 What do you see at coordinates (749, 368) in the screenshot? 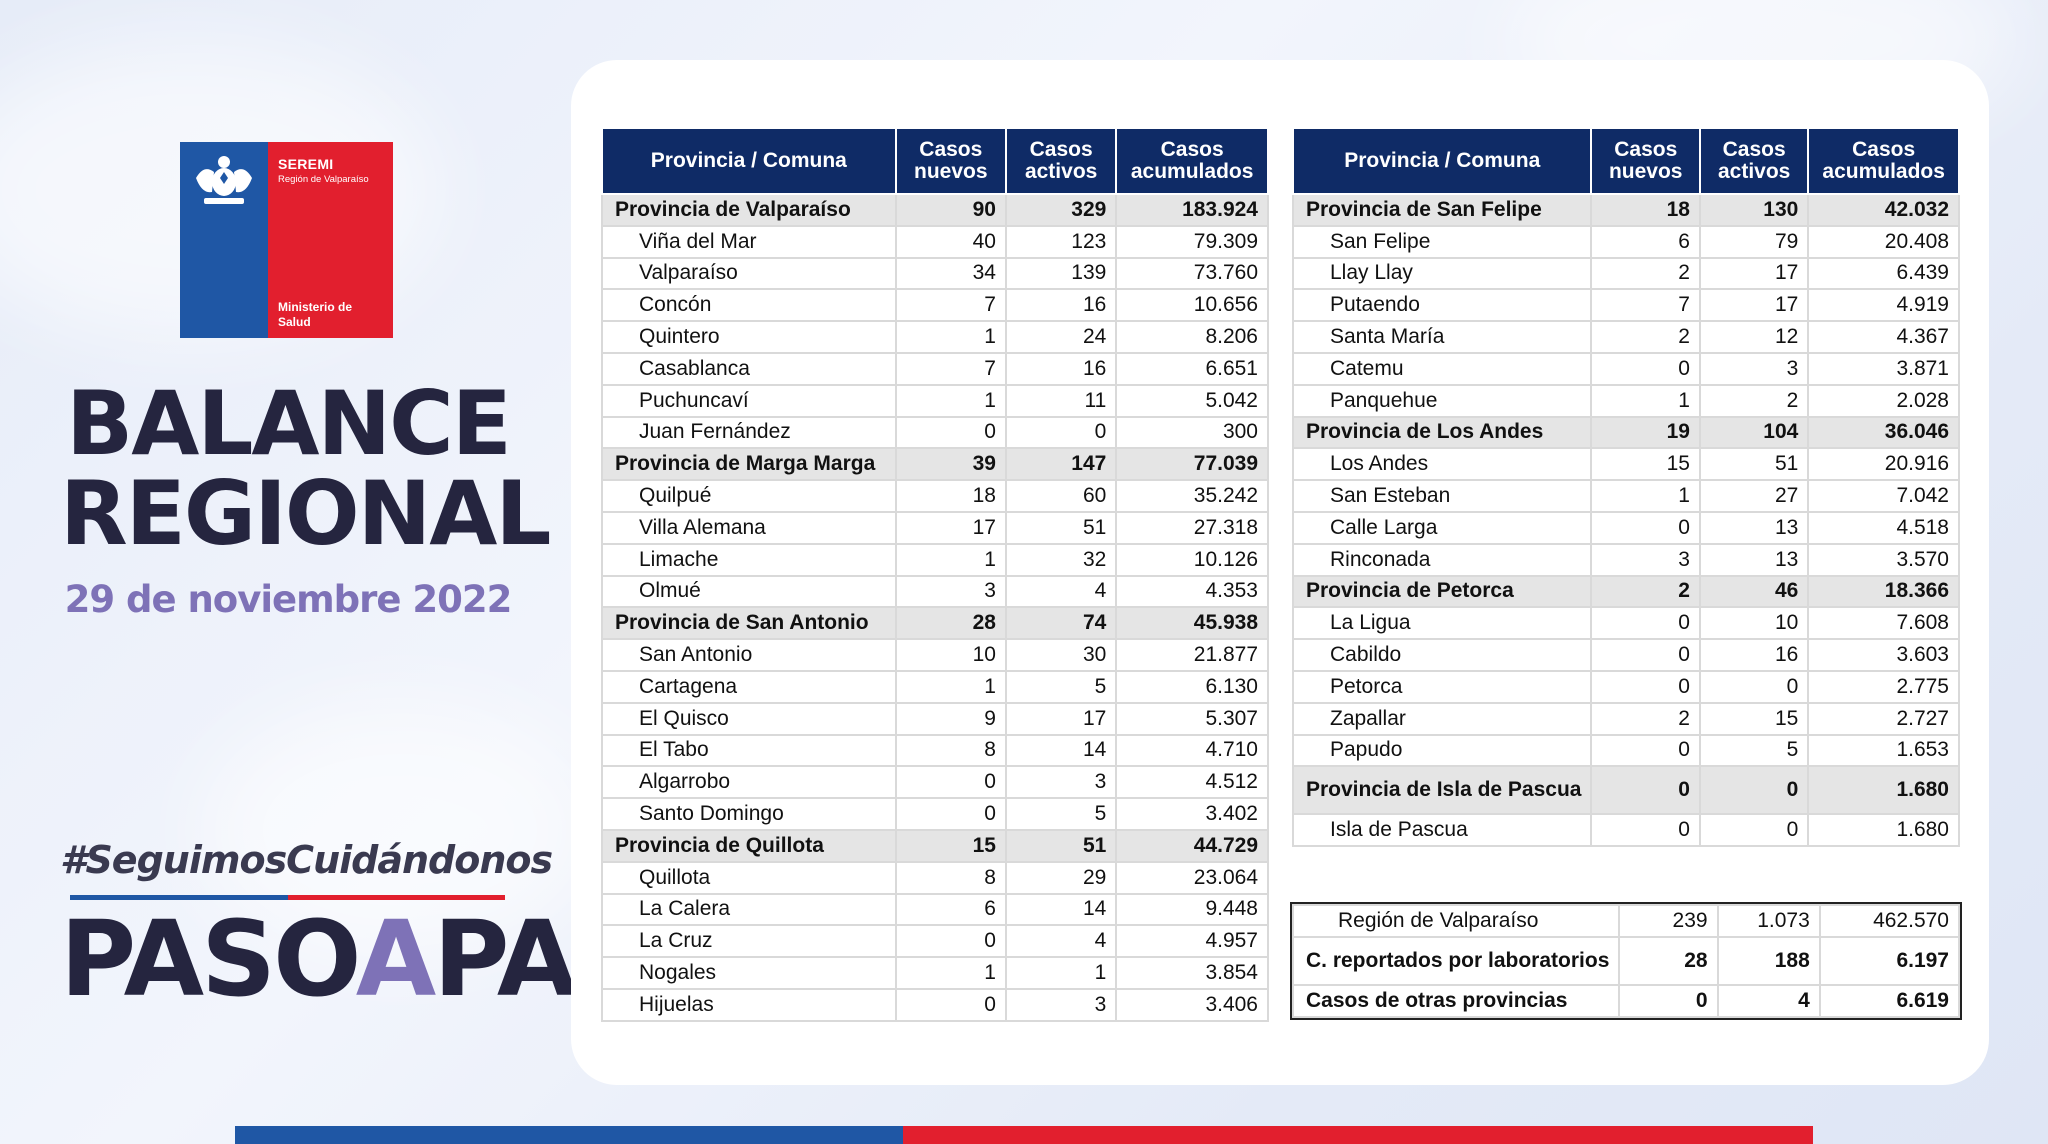
I see `cell-name: Casablanca` at bounding box center [749, 368].